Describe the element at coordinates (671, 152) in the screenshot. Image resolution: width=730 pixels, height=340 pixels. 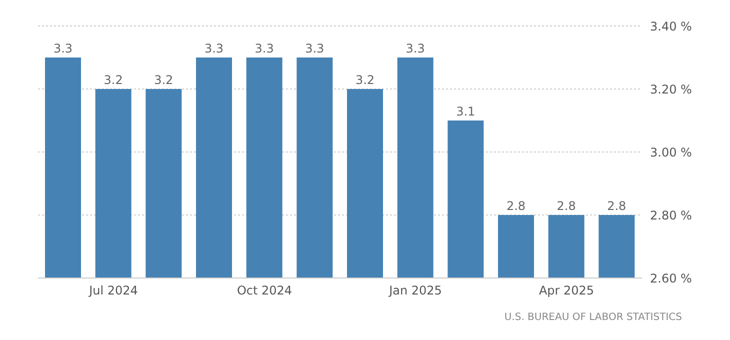
I see `y-tick-label: 3.00 %` at that location.